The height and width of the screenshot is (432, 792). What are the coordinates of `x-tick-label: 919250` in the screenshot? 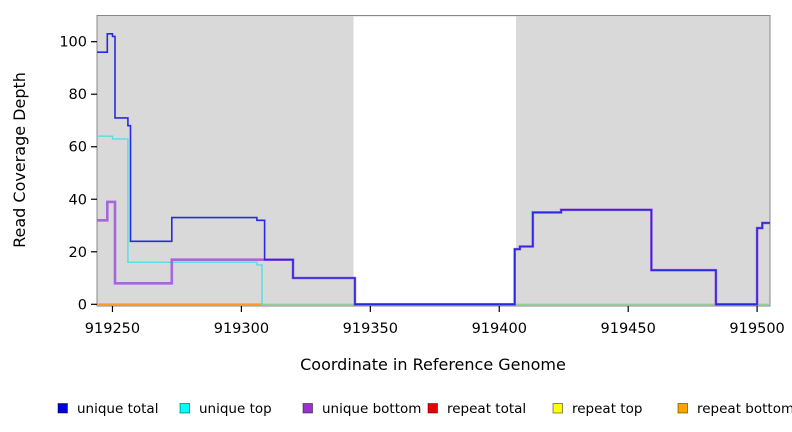 It's located at (112, 329).